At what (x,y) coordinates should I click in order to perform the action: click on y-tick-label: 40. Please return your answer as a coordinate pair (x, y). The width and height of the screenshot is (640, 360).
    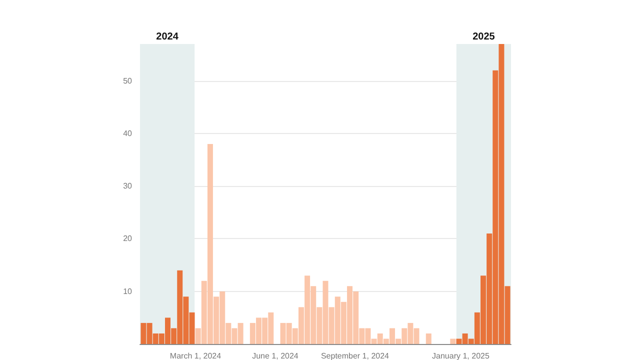
    Looking at the image, I should click on (128, 133).